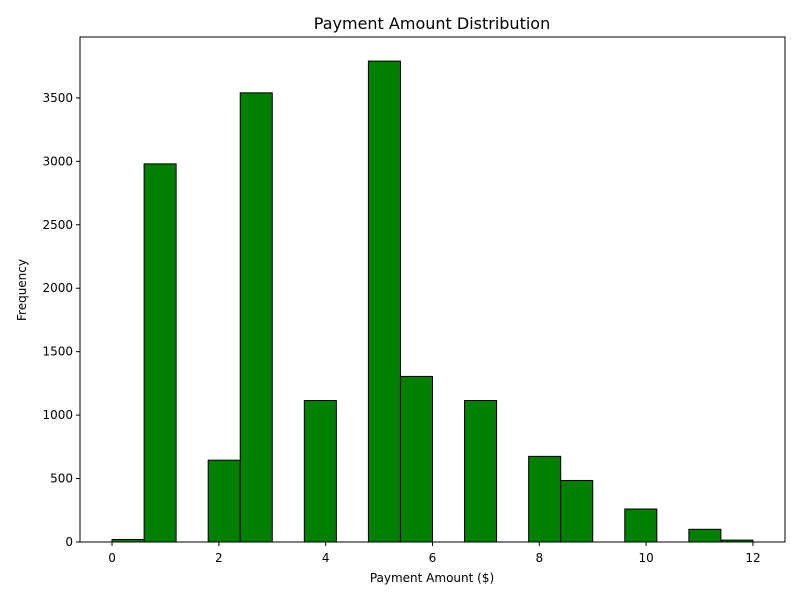 This screenshot has width=800, height=600. What do you see at coordinates (219, 558) in the screenshot?
I see `x-tick-label: 2` at bounding box center [219, 558].